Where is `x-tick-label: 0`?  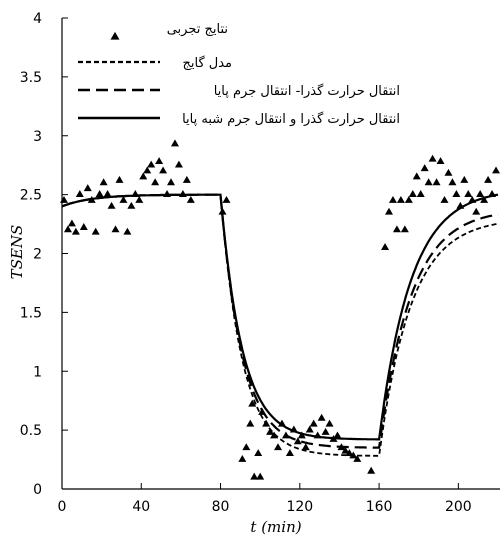 x-tick-label: 0 is located at coordinates (62, 507).